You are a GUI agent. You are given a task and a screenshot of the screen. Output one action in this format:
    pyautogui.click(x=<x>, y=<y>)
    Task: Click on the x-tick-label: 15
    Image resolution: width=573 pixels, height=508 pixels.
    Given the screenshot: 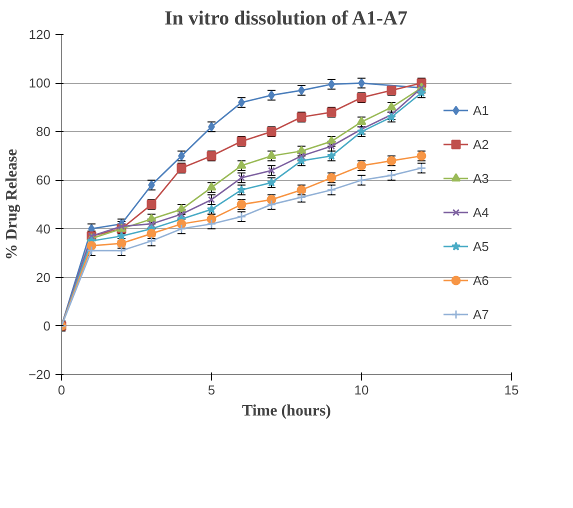 What is the action you would take?
    pyautogui.click(x=511, y=390)
    